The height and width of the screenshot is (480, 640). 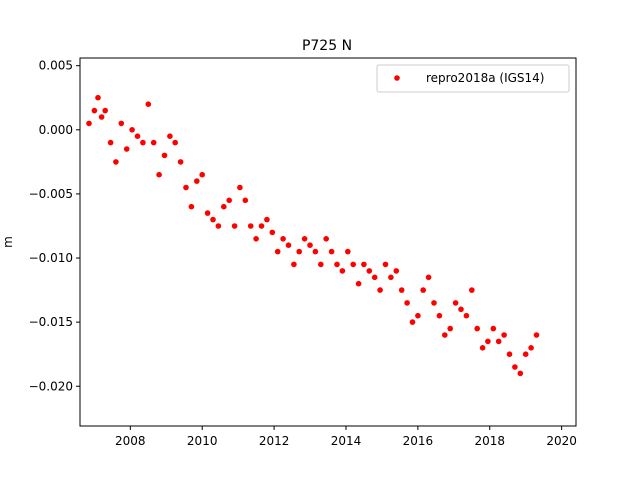 What do you see at coordinates (54, 226) in the screenshot?
I see `y-axis: 0.005 0.000 −0.005 −0.010 −0.015 −0.020` at bounding box center [54, 226].